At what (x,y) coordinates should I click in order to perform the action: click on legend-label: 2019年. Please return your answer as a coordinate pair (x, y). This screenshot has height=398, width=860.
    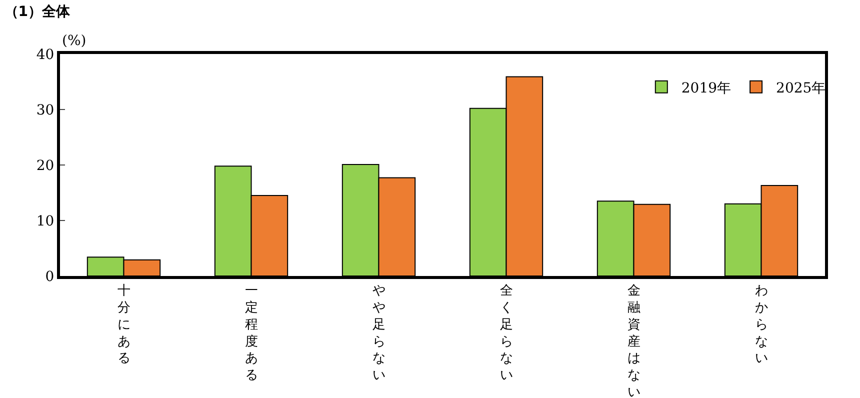
    Looking at the image, I should click on (706, 88).